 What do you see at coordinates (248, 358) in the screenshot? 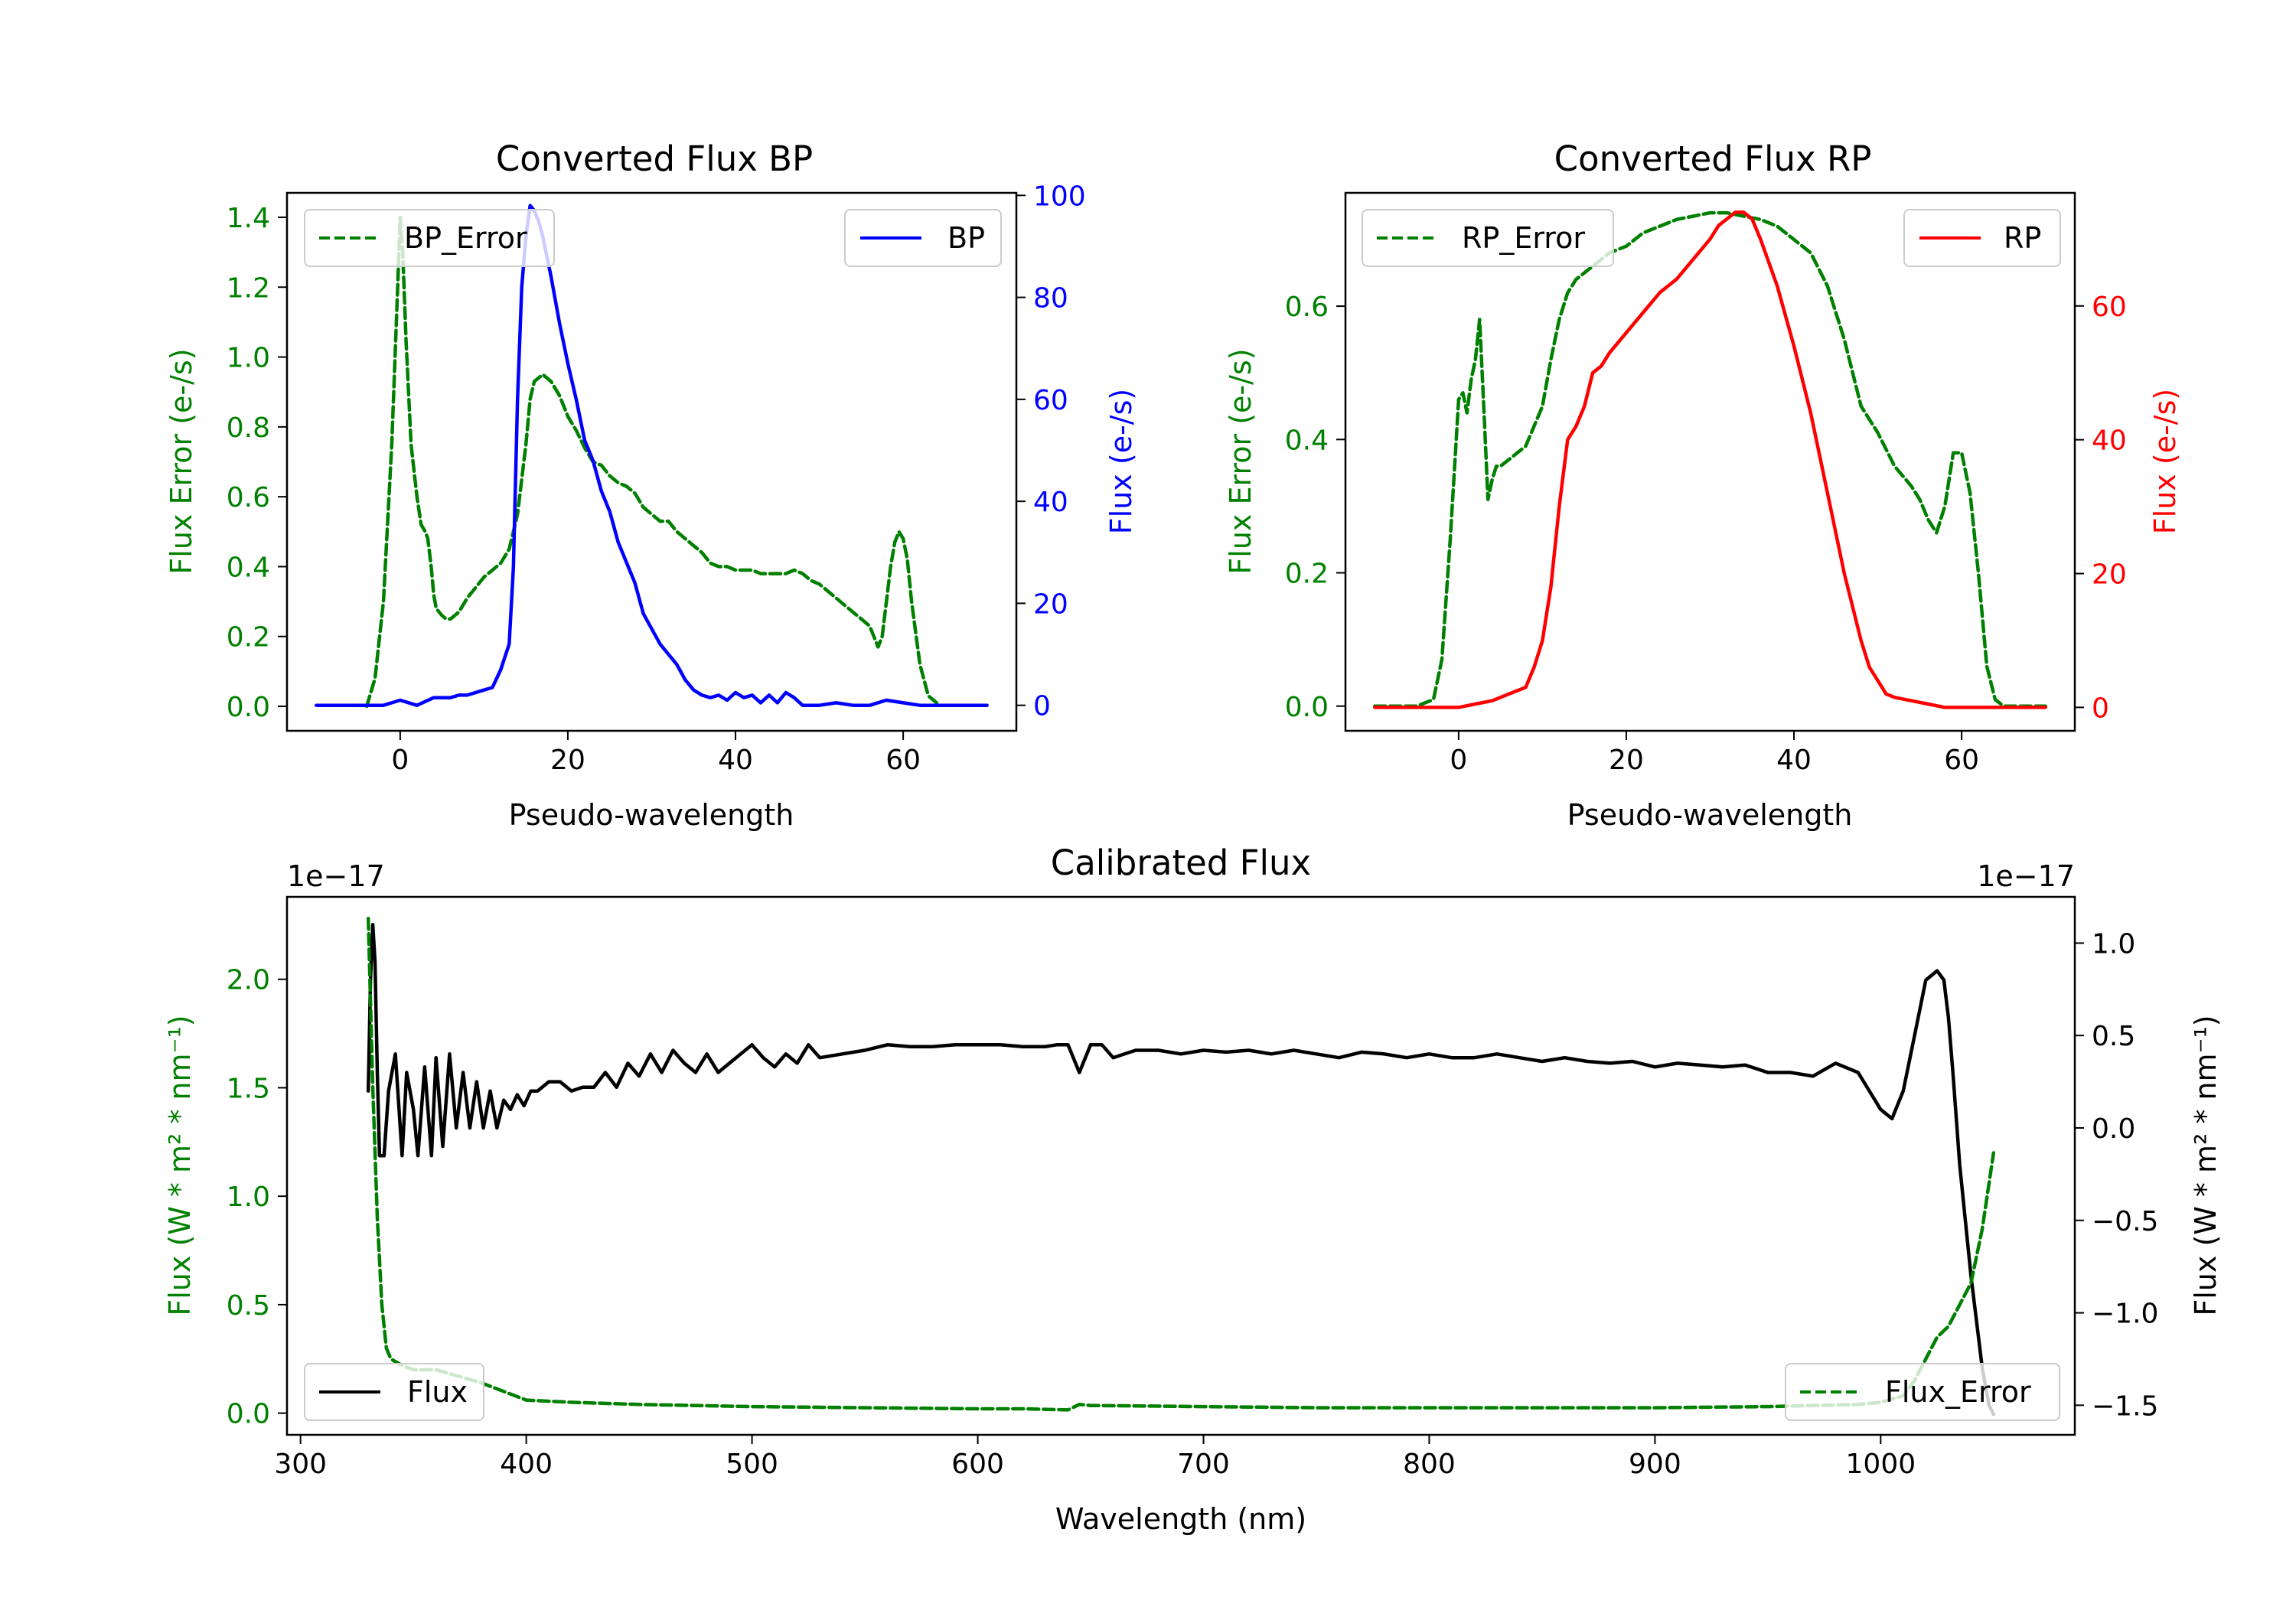
I see `bp-left-tick-label: 1.0` at bounding box center [248, 358].